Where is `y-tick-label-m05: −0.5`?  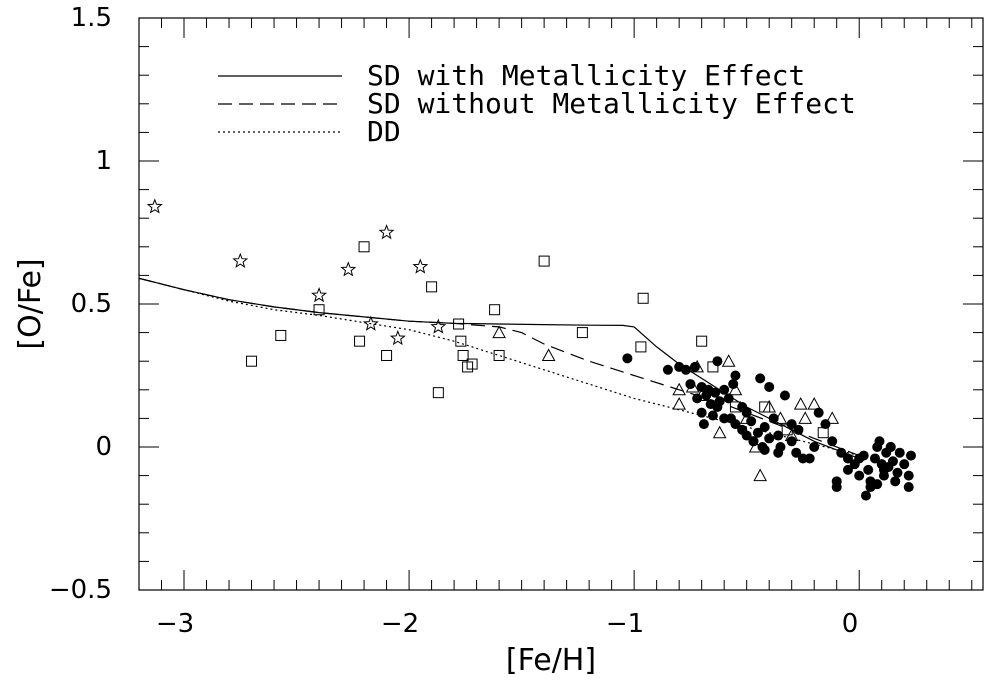
y-tick-label-m05: −0.5 is located at coordinates (80, 590).